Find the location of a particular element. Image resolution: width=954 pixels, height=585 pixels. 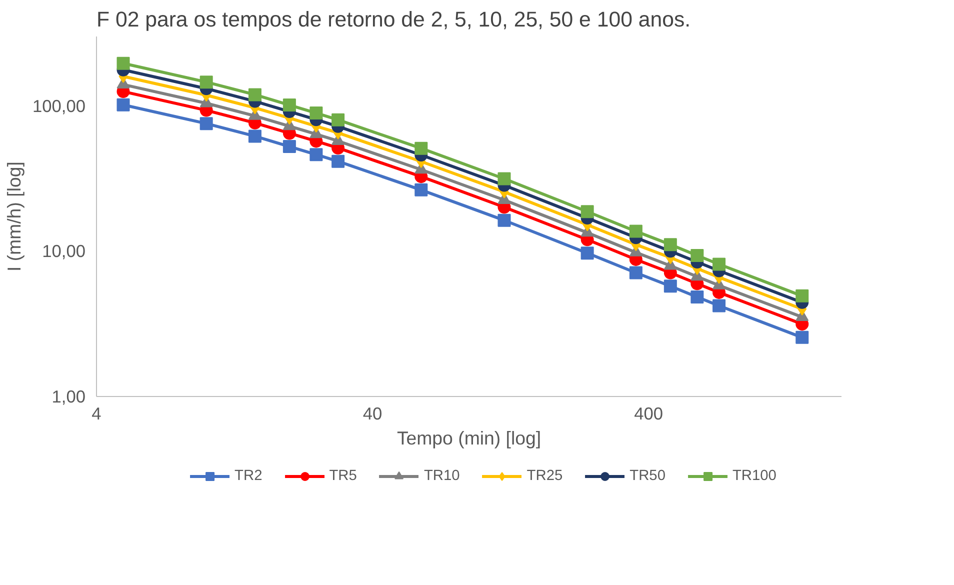

y-tick-label: 1,00 is located at coordinates (69, 396).